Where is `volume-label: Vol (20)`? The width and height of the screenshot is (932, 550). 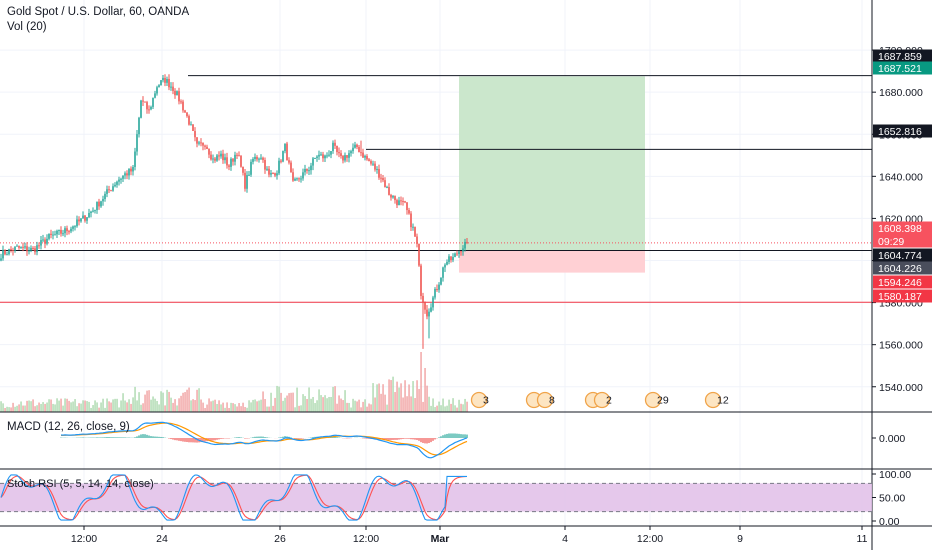
volume-label: Vol (20) is located at coordinates (27, 27).